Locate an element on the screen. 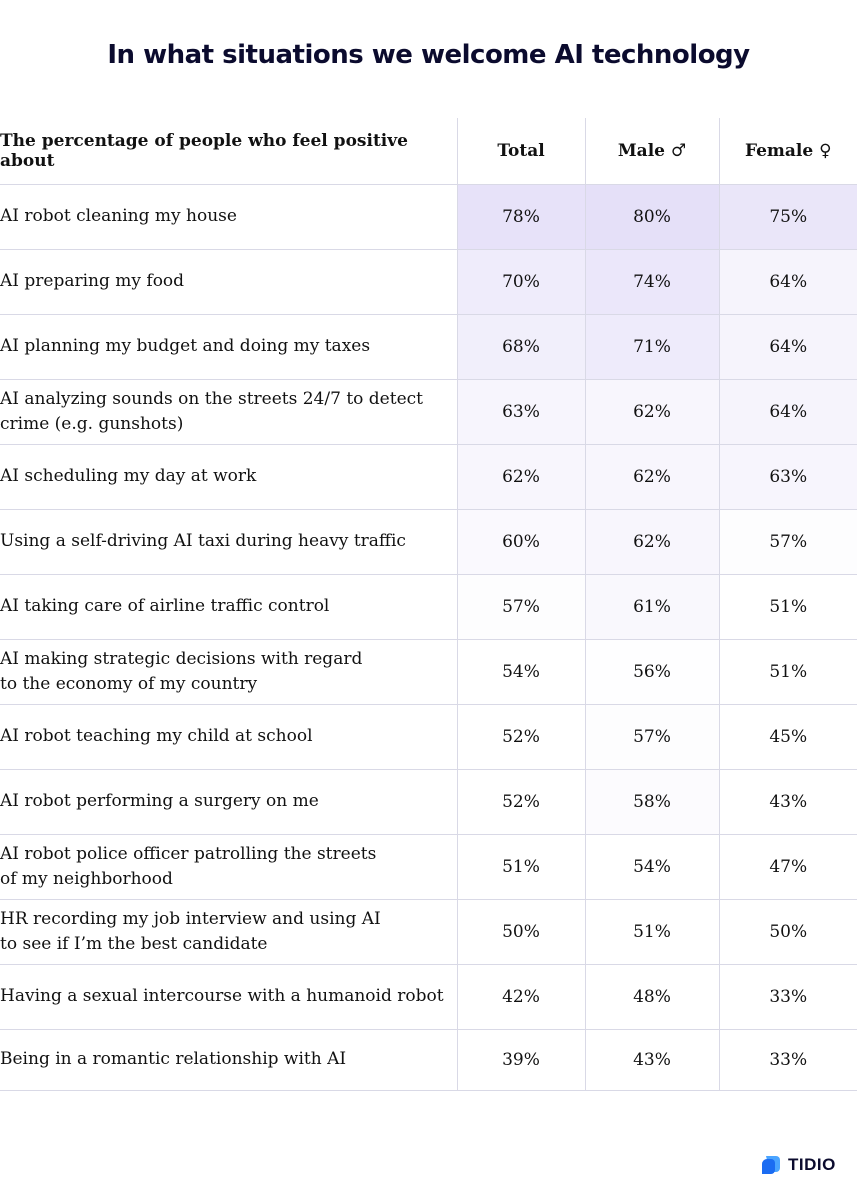 This screenshot has height=1200, width=857. row-label: AI preparing my food is located at coordinates (228, 282).